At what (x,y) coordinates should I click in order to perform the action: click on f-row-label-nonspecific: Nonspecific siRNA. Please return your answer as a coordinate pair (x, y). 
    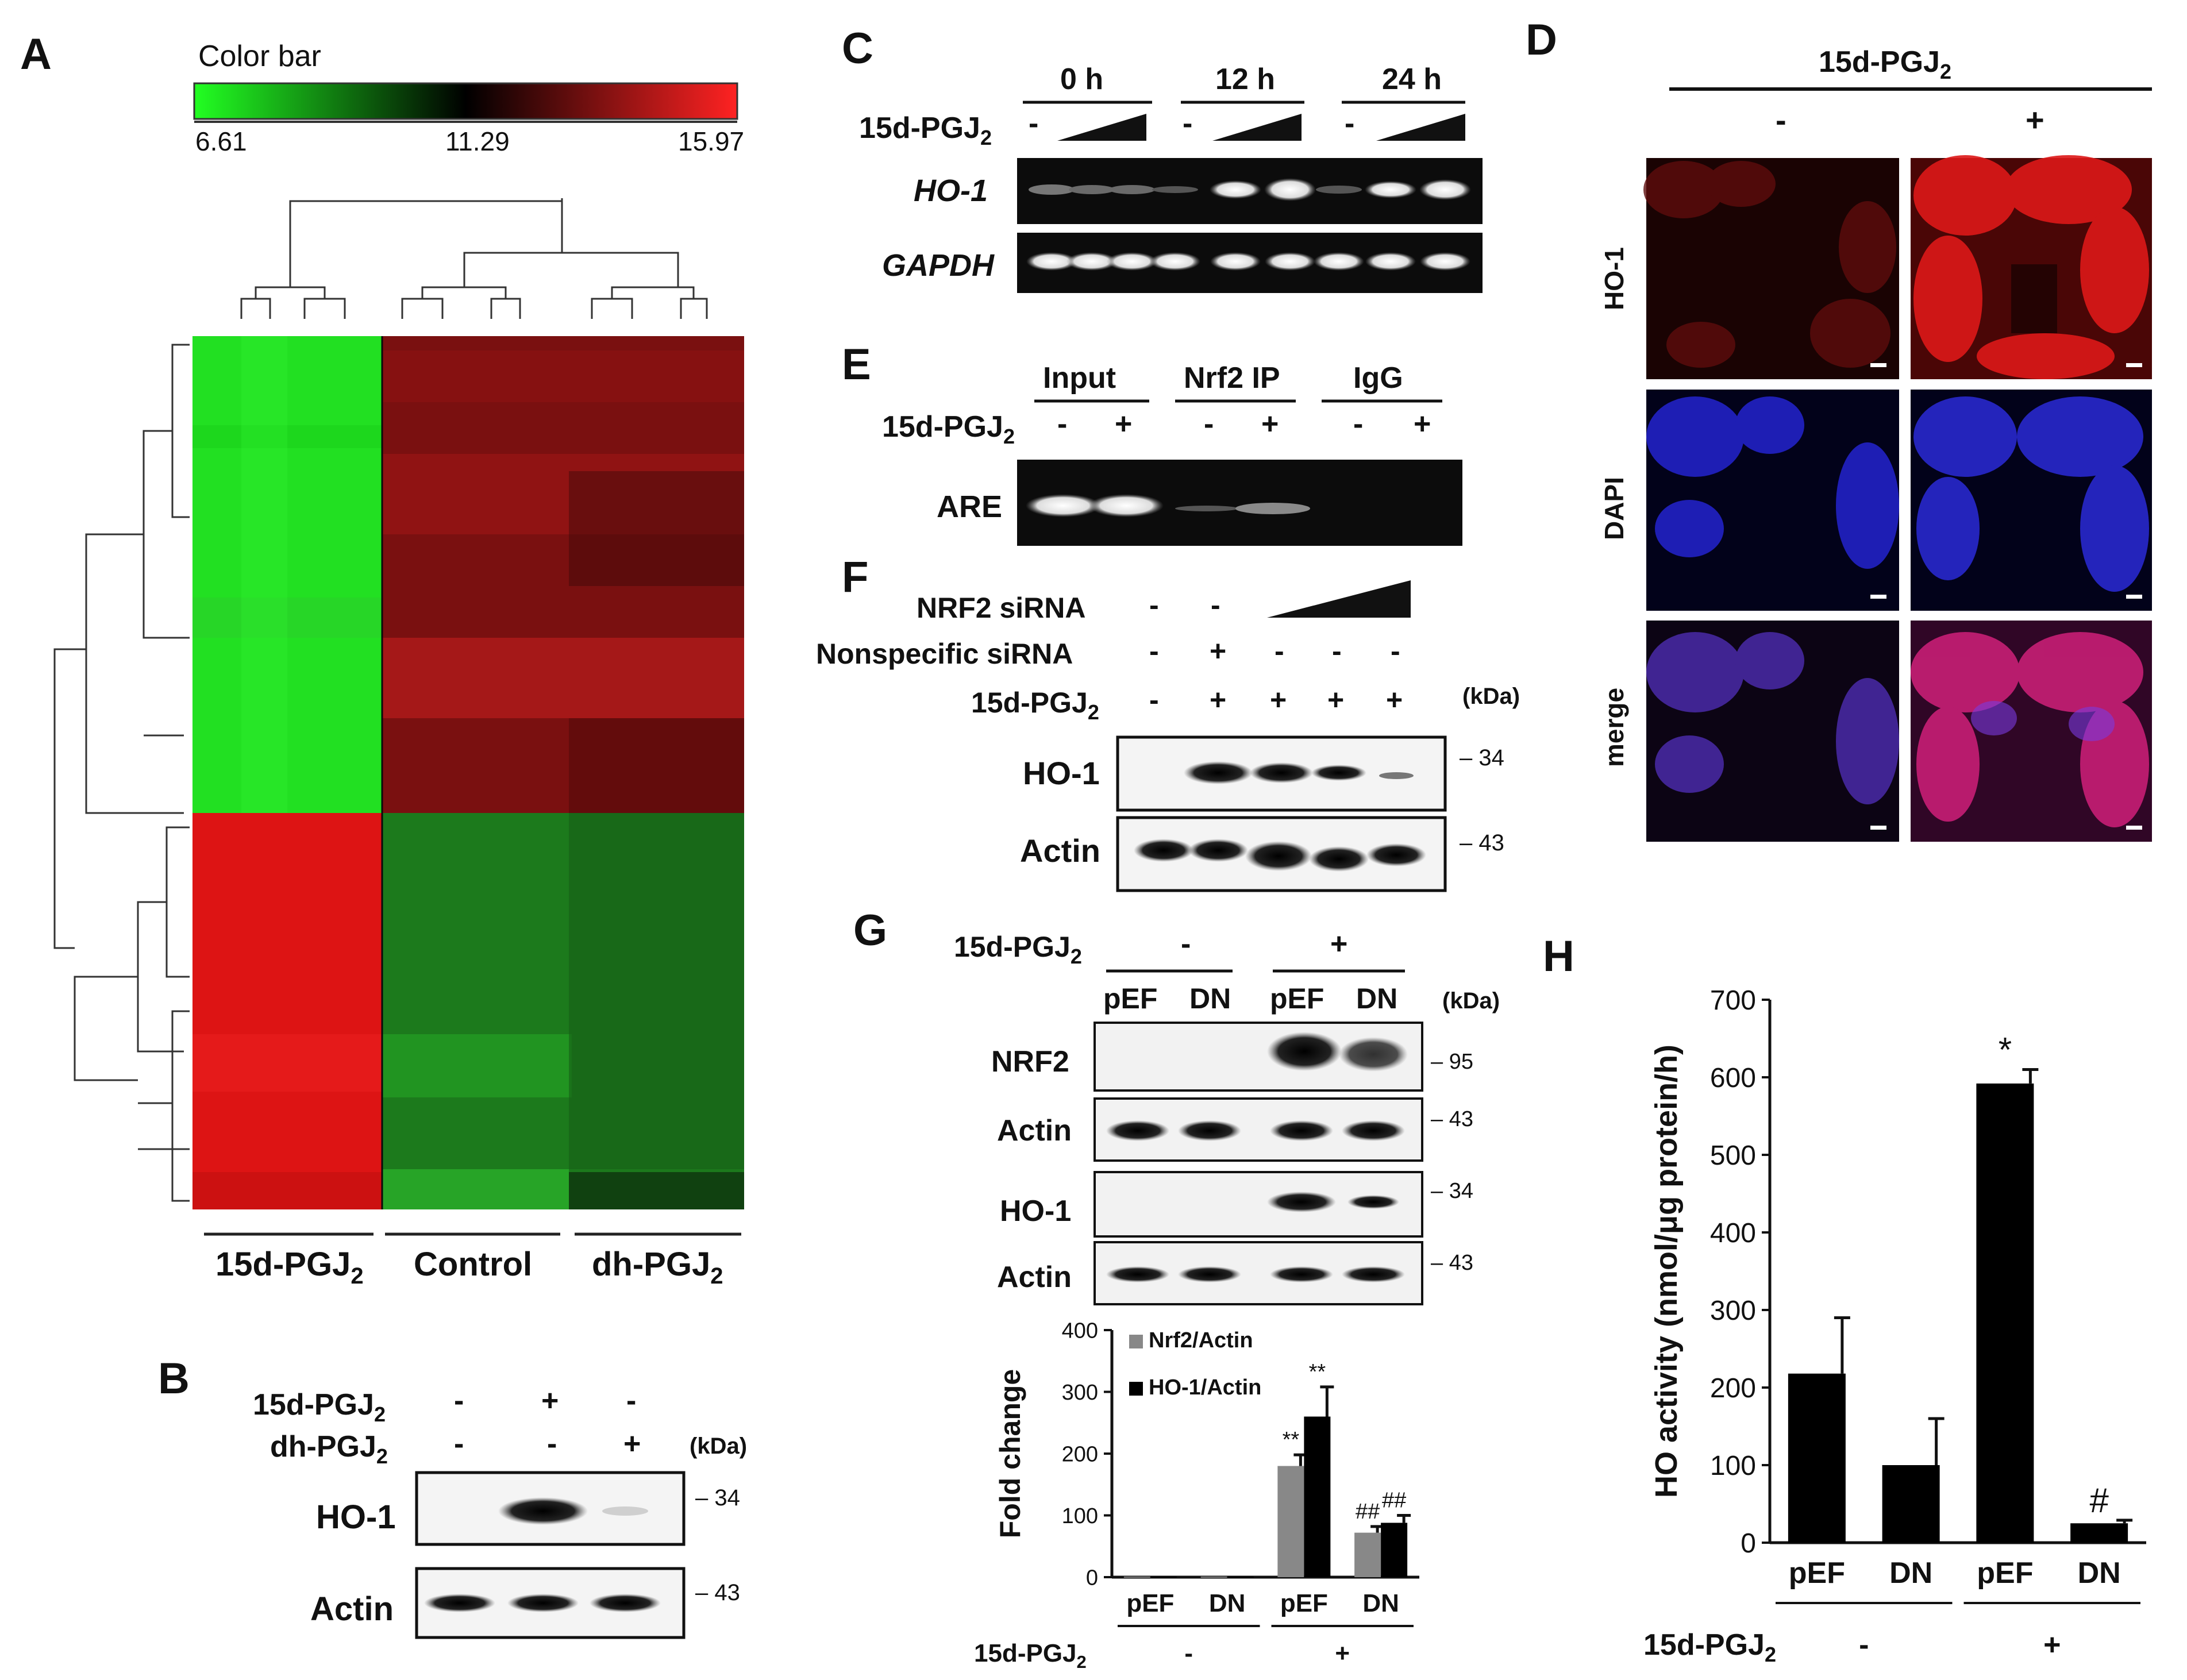
    Looking at the image, I should click on (944, 654).